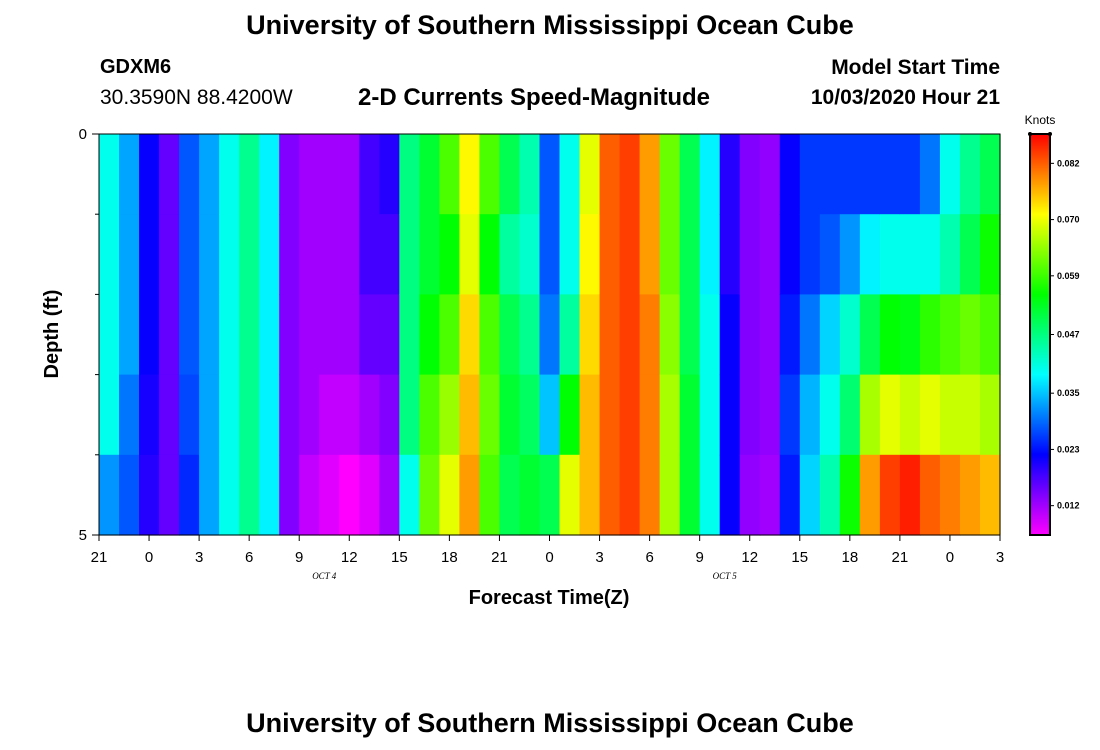 This screenshot has width=1100, height=750. I want to click on date-label: OCT 4, so click(324, 576).